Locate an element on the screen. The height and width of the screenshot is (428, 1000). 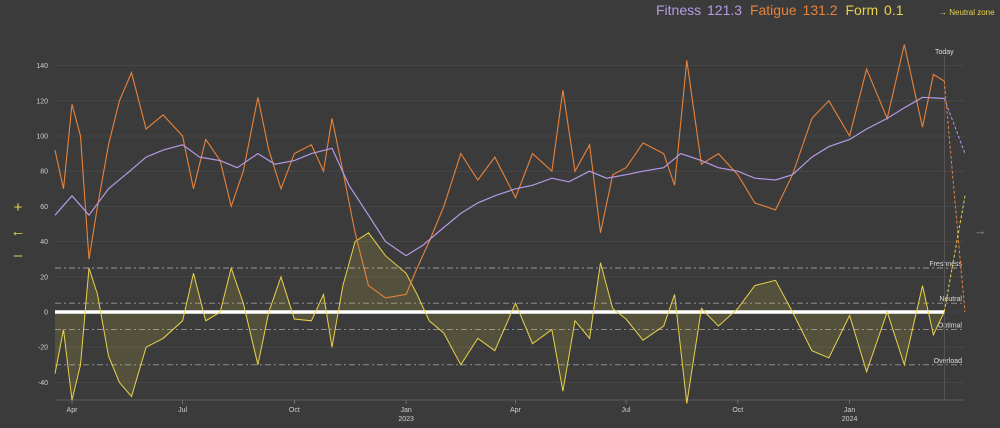
x-year-label: 2023 is located at coordinates (406, 419).